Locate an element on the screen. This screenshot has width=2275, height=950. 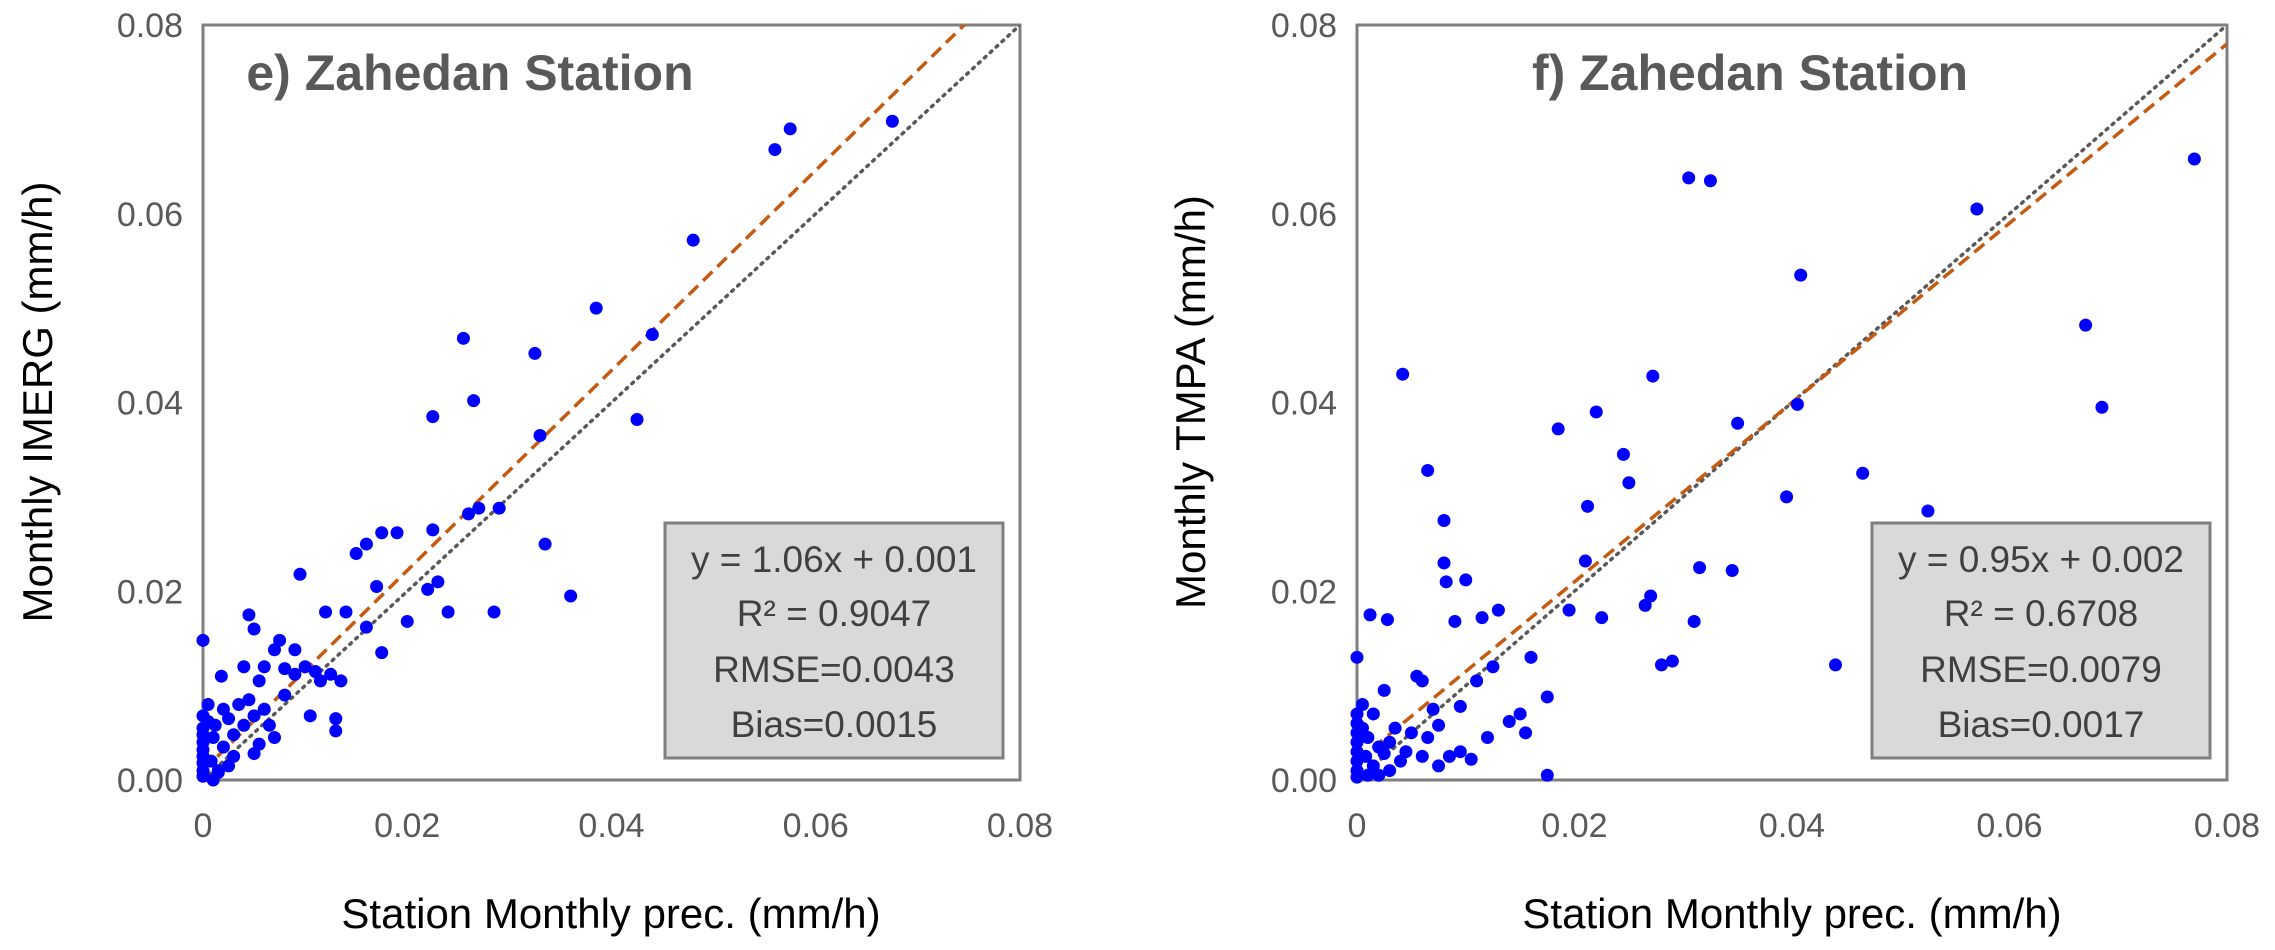
y-tick-label: 0.02 is located at coordinates (150, 592).